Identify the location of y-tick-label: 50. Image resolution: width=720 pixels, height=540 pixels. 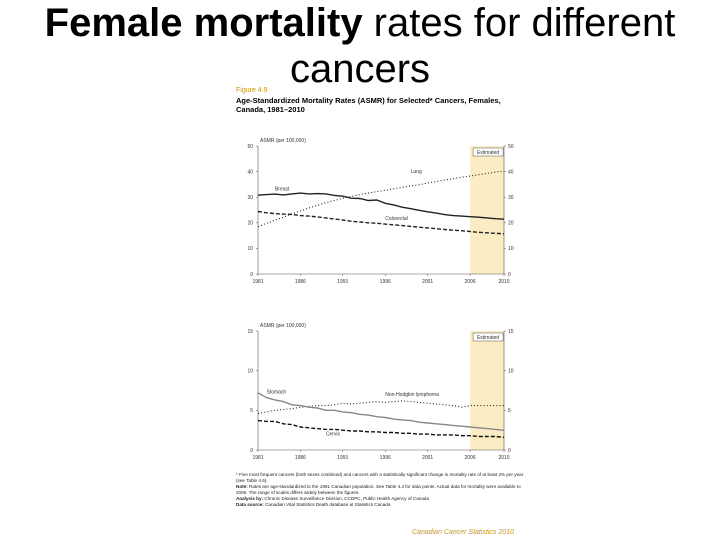
(250, 147).